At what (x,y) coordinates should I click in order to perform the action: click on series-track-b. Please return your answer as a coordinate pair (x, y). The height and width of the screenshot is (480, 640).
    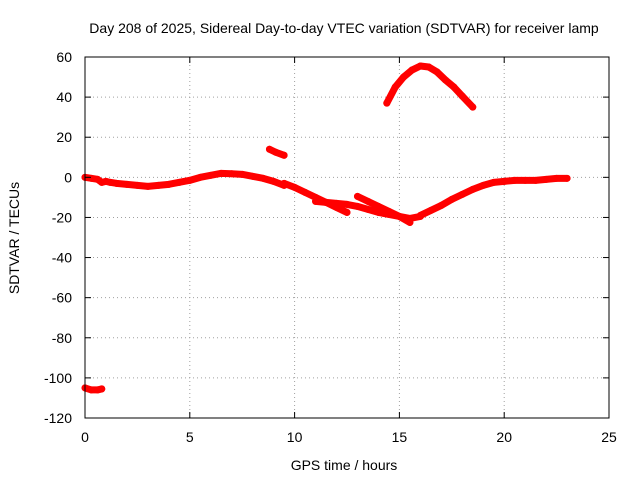
    Looking at the image, I should click on (315, 197).